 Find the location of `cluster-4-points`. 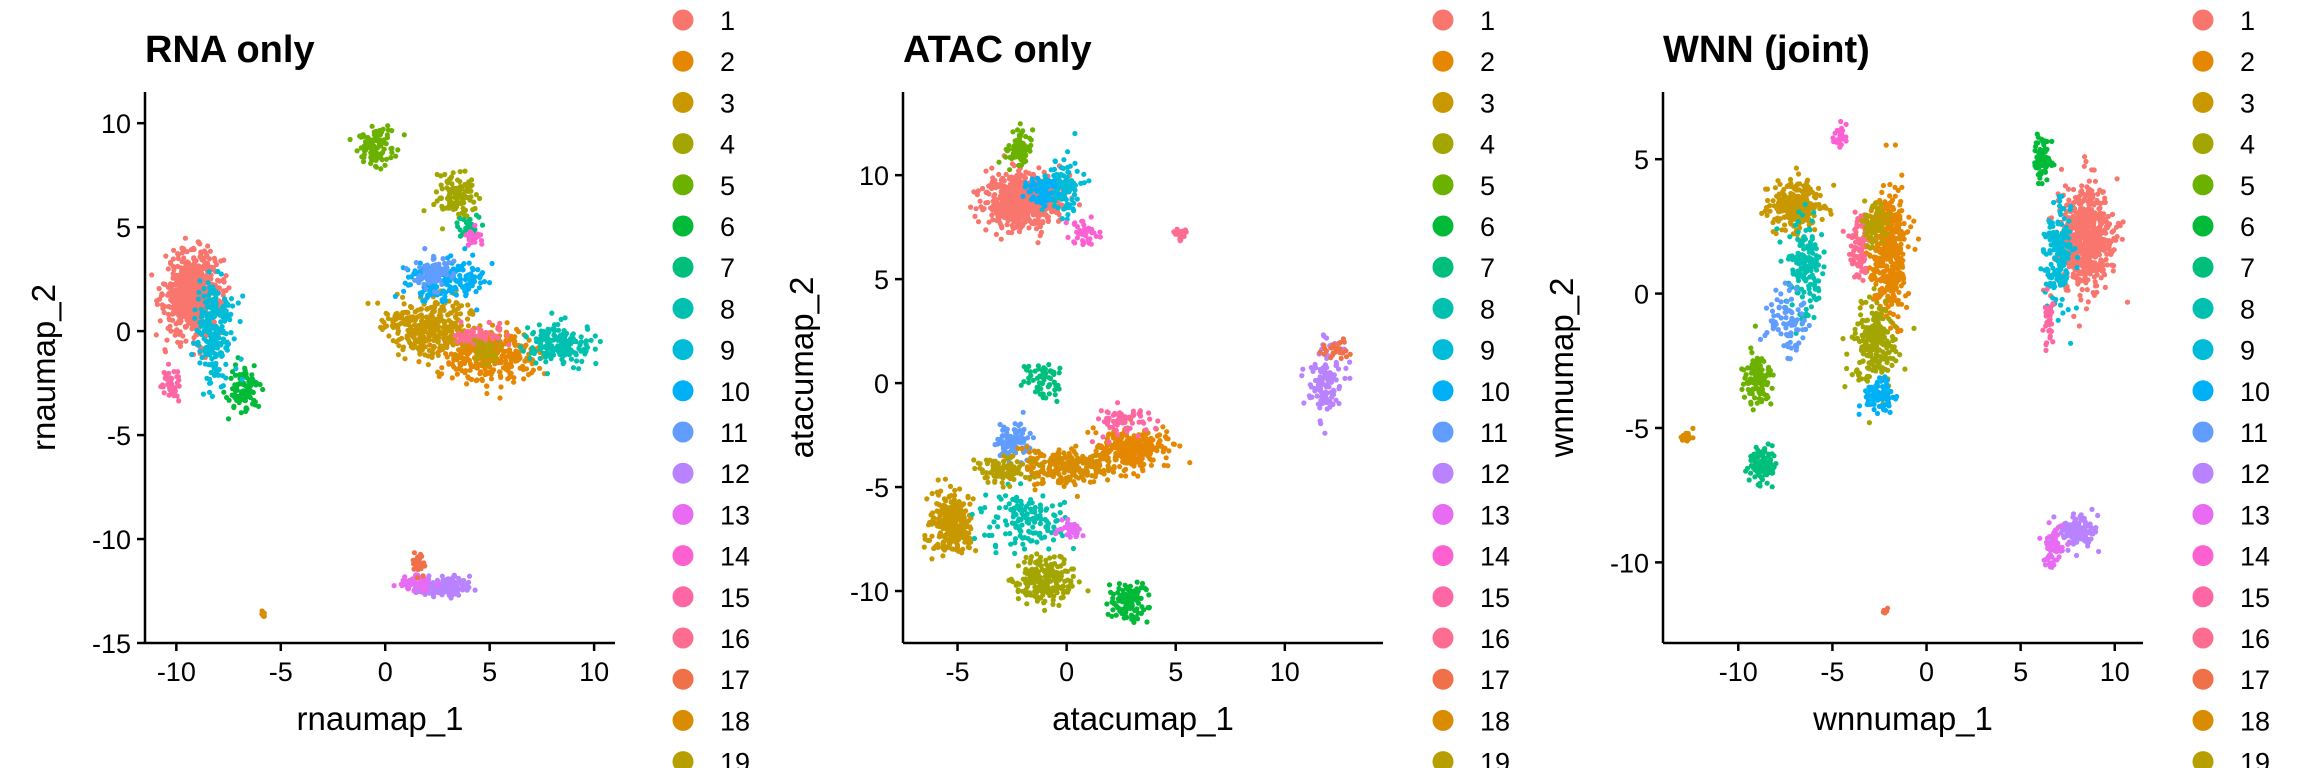

cluster-4-points is located at coordinates (452, 200).